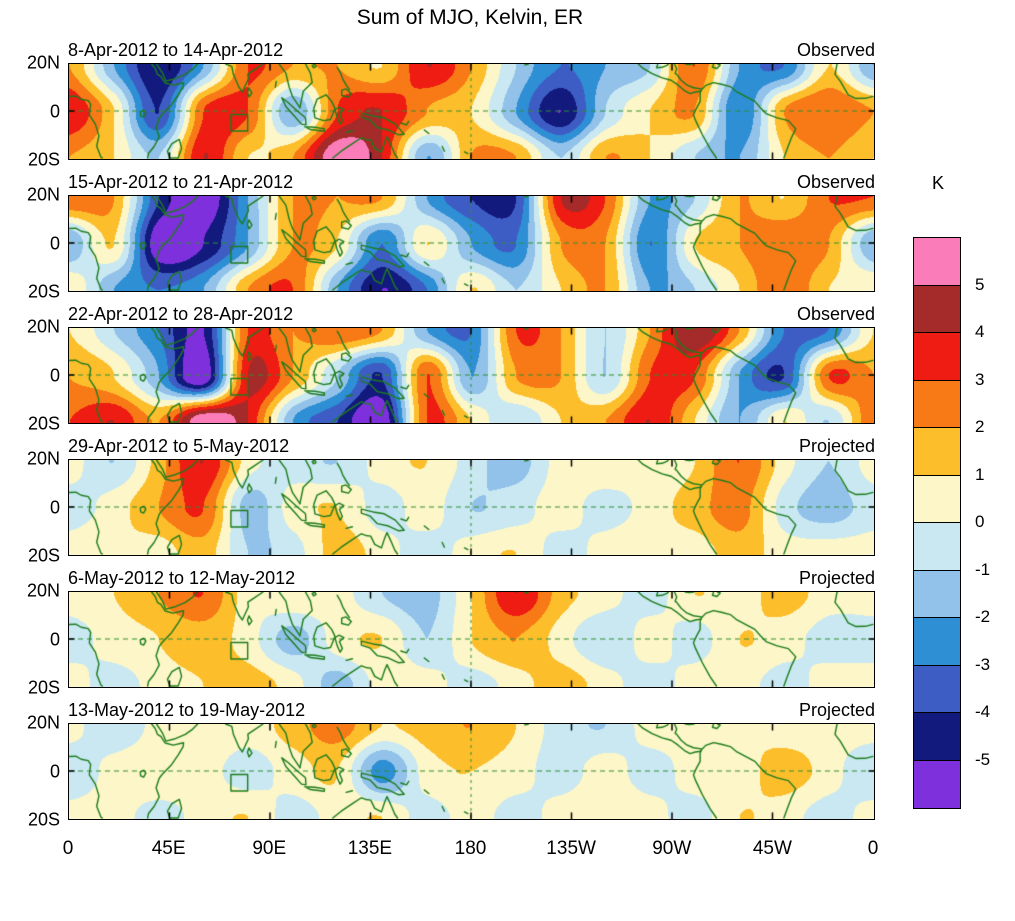 The width and height of the screenshot is (1015, 921). Describe the element at coordinates (179, 446) in the screenshot. I see `panel-date-range: 29-Apr-2012 to 5-May-2012` at that location.